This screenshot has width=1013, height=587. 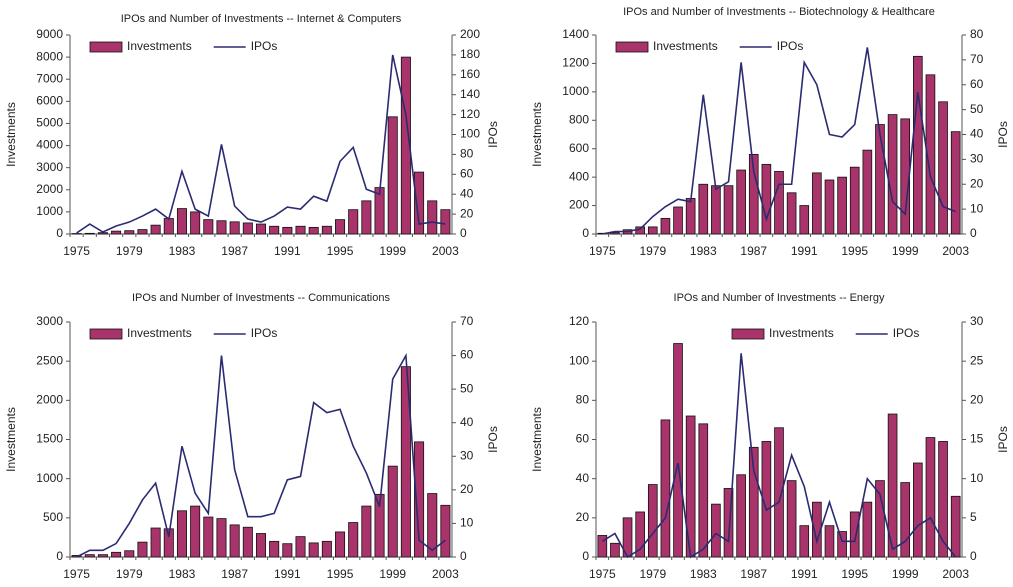 What do you see at coordinates (977, 439) in the screenshot?
I see `y2-tick-label: 15` at bounding box center [977, 439].